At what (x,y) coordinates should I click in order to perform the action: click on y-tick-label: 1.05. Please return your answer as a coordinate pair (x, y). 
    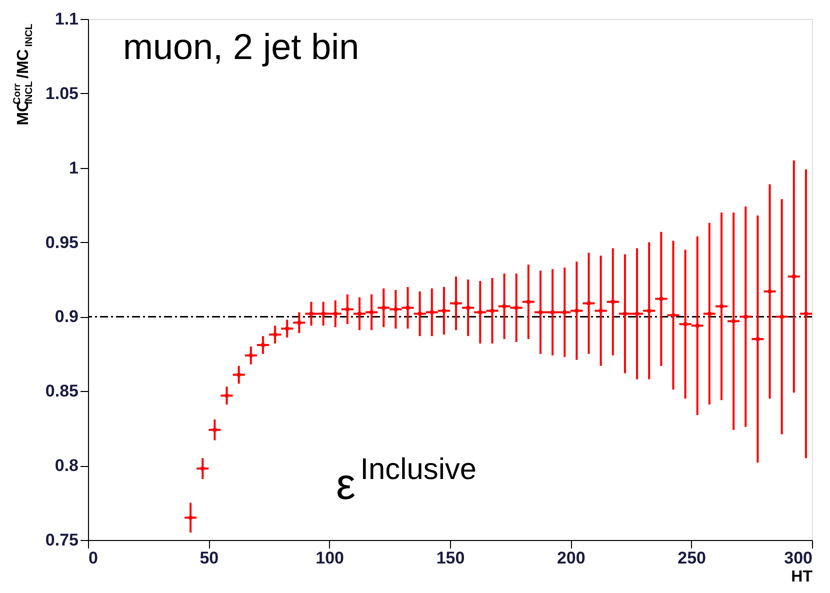
    Looking at the image, I should click on (61, 93).